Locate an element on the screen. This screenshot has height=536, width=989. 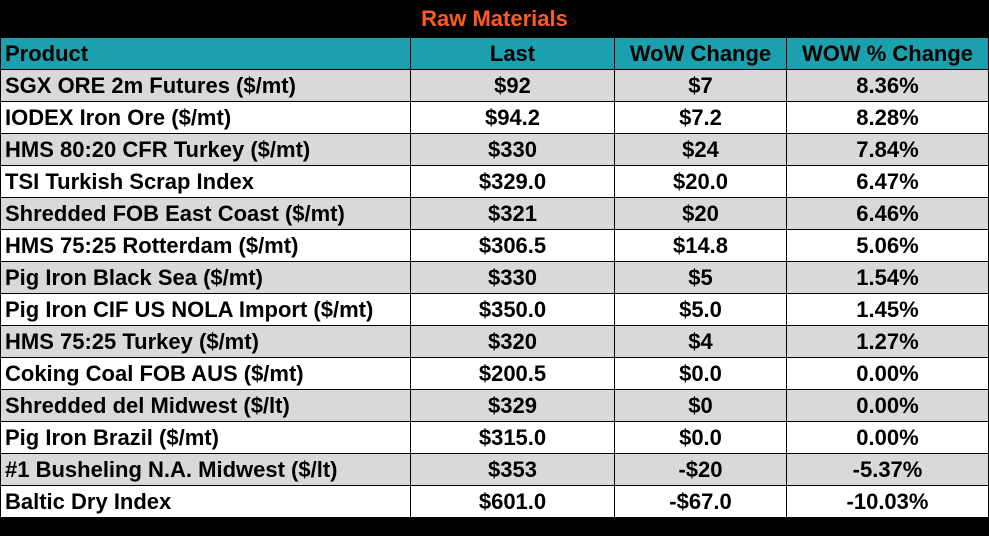
cell-last: $321 is located at coordinates (512, 213).